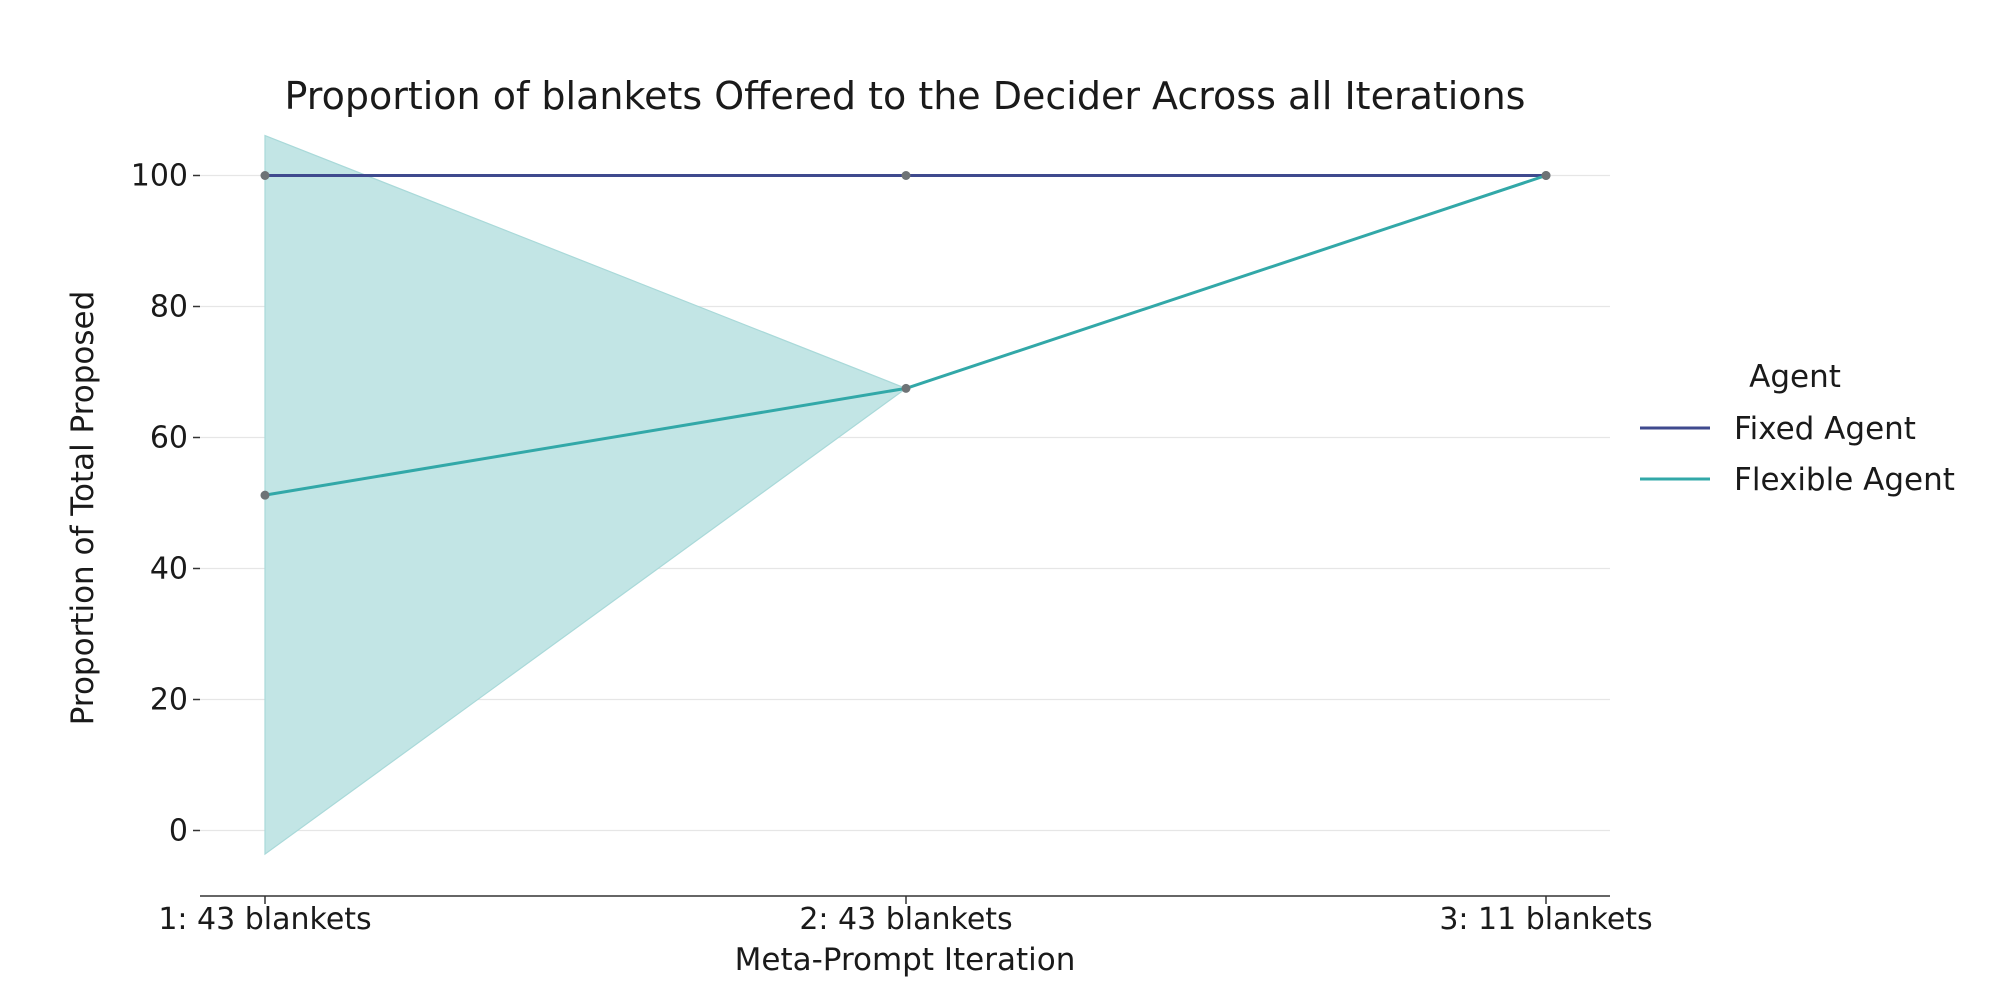 The image size is (2000, 1000). I want to click on legend-title: Agent, so click(1795, 377).